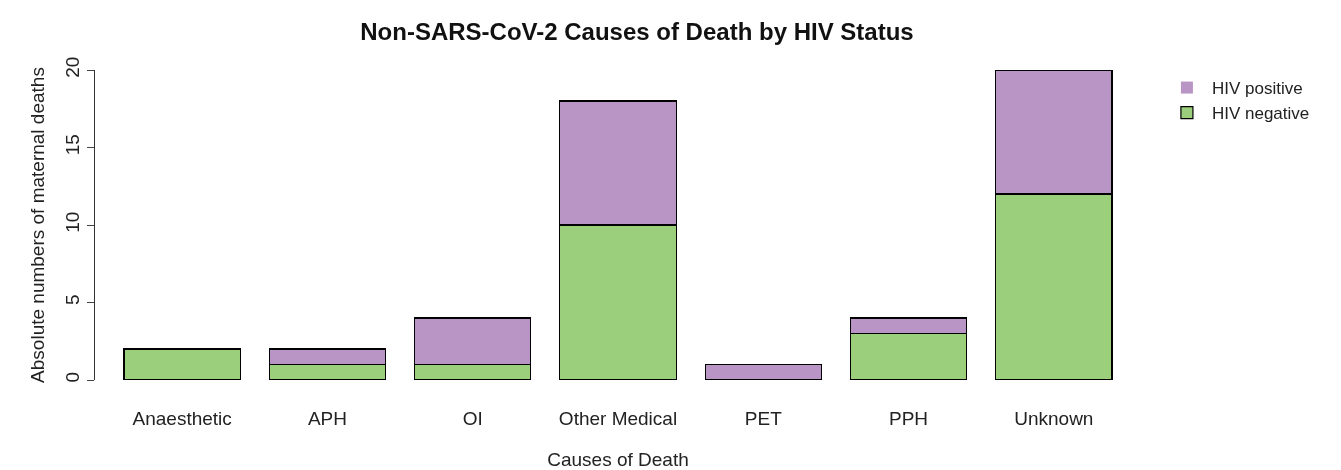 The image size is (1341, 470). I want to click on y-axis-title: Absolute numbers of maternal deaths, so click(38, 225).